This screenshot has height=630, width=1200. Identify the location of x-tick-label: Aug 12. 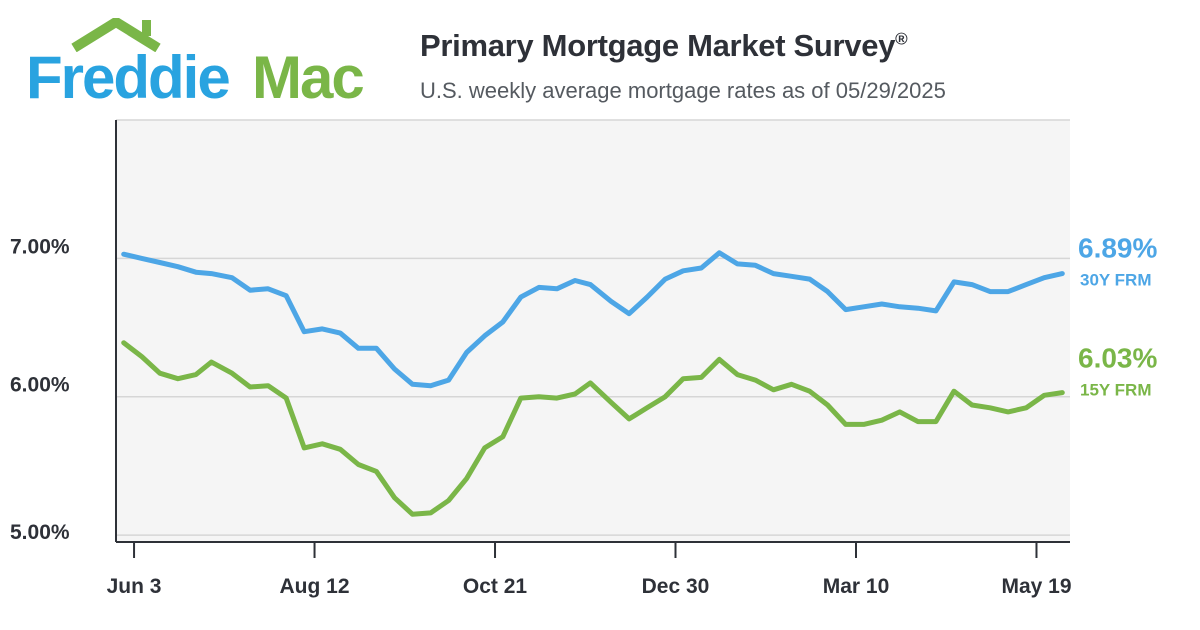
(315, 586).